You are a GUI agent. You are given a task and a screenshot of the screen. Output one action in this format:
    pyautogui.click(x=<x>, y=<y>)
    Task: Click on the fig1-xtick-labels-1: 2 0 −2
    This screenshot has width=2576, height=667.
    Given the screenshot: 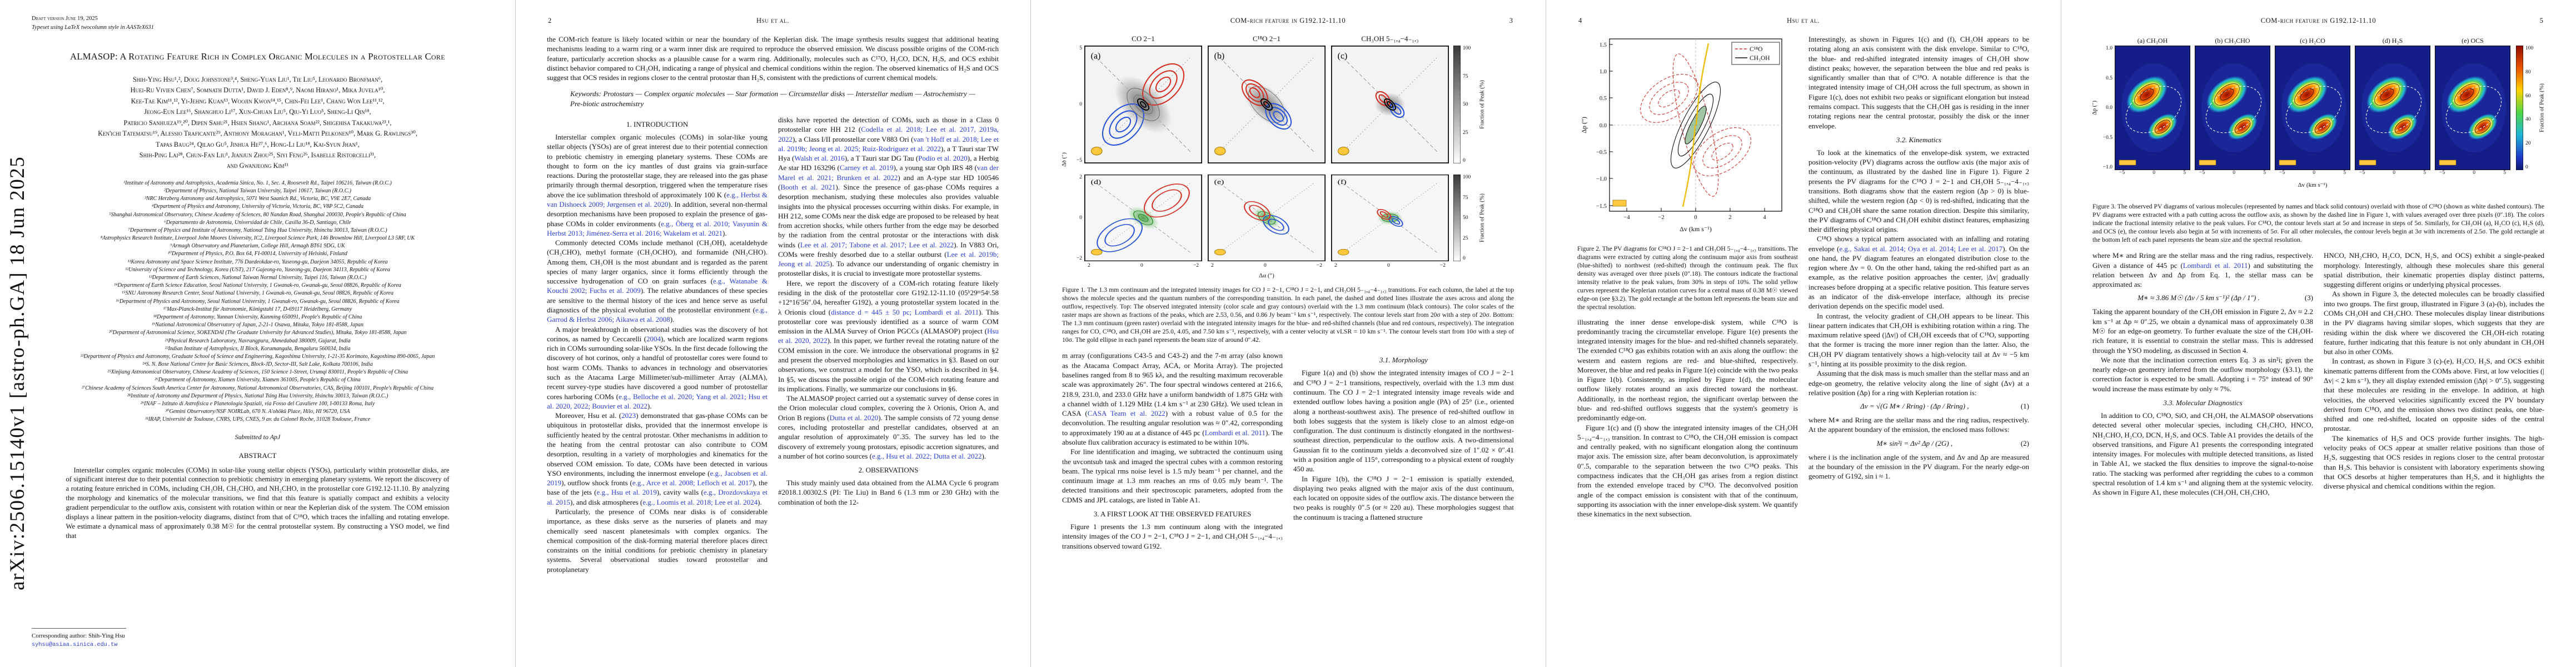 What is the action you would take?
    pyautogui.click(x=1143, y=265)
    